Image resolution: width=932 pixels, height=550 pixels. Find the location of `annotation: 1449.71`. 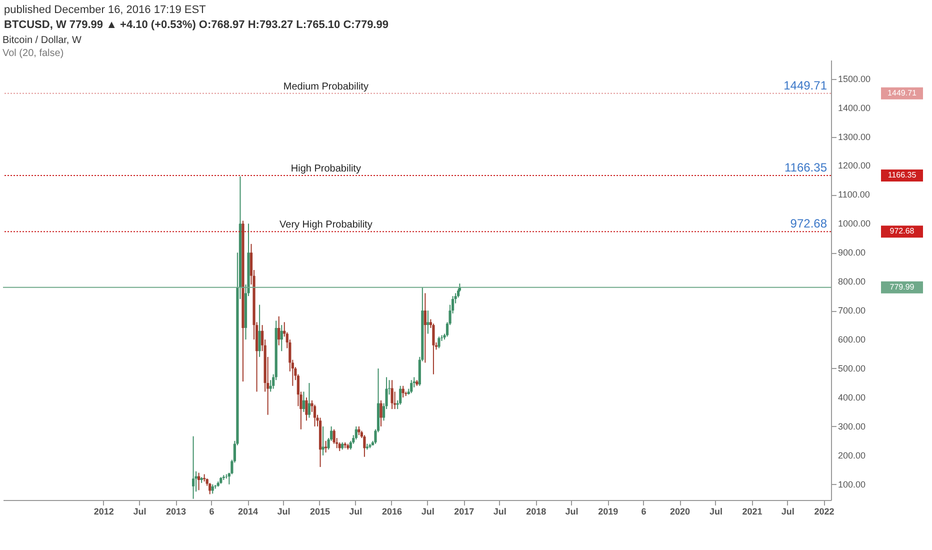

annotation: 1449.71 is located at coordinates (806, 85).